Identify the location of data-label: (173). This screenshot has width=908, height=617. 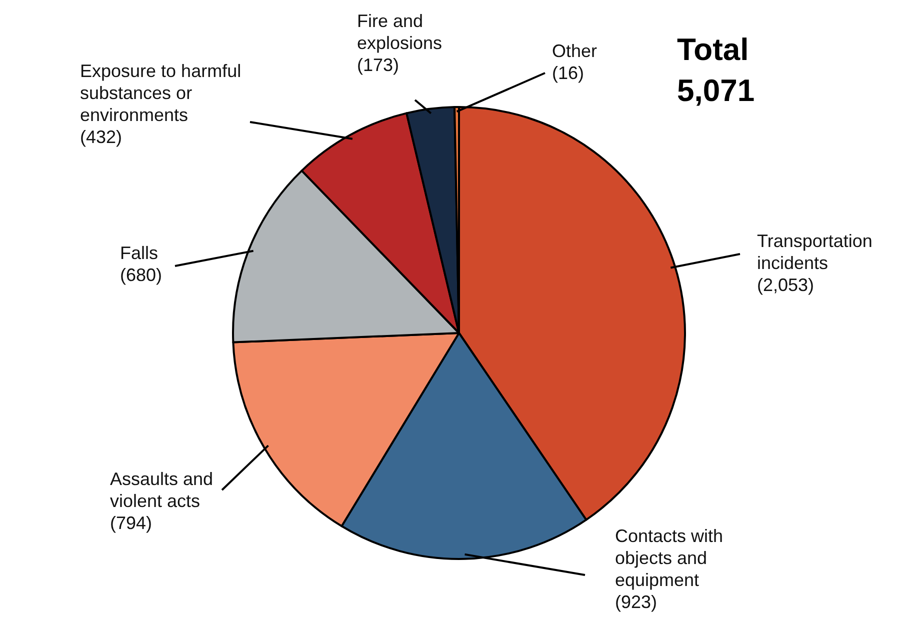
(378, 65).